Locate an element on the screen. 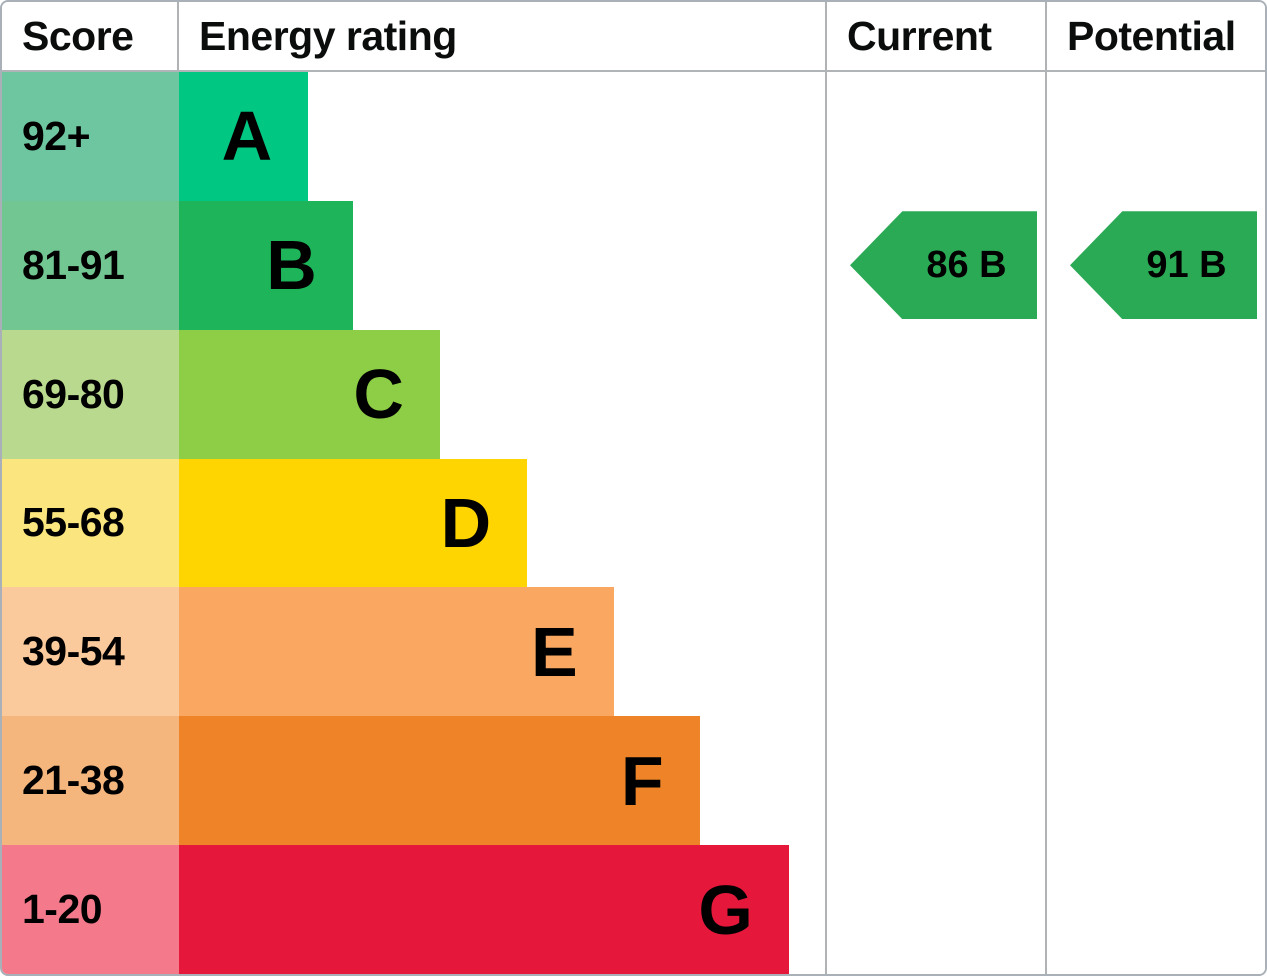 Image resolution: width=1267 pixels, height=976 pixels. potential-column-cell-b: 91 B is located at coordinates (1155, 265).